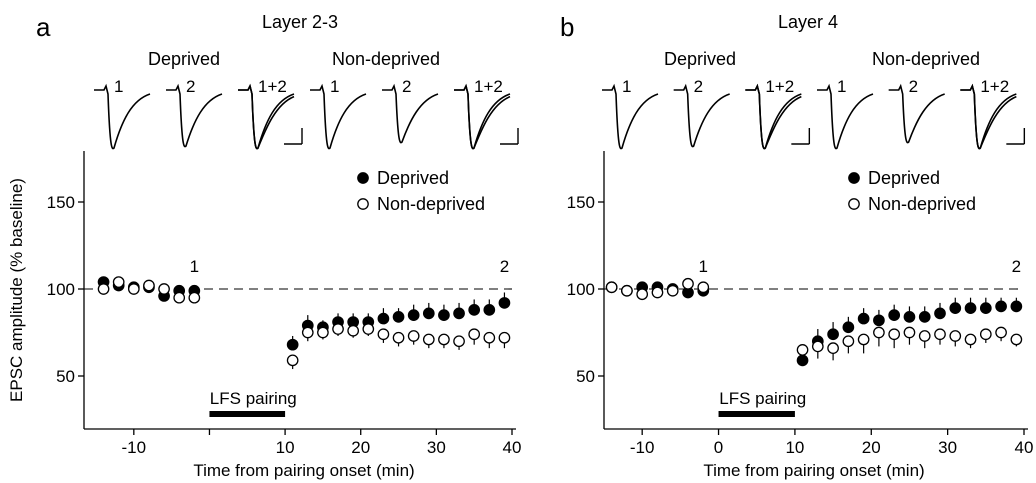 The height and width of the screenshot is (483, 1036). I want to click on legend-marker-non-deprived, so click(854, 204).